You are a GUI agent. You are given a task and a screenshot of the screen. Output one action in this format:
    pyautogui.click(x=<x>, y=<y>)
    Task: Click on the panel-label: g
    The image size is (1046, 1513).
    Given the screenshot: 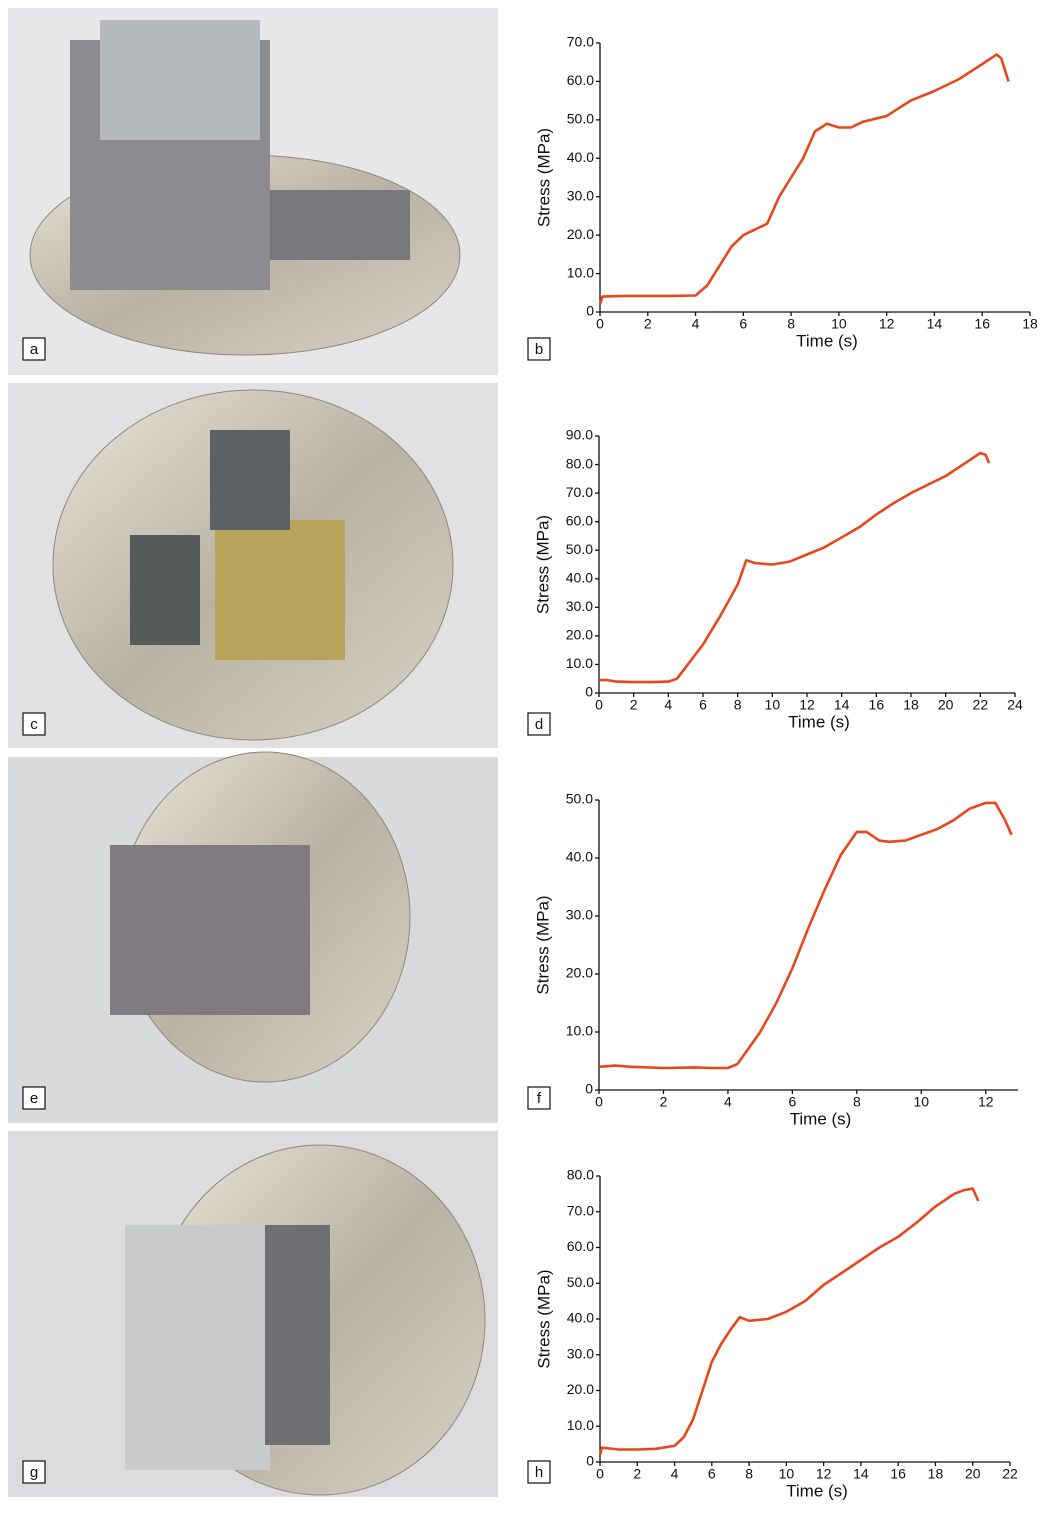 What is the action you would take?
    pyautogui.click(x=34, y=1472)
    